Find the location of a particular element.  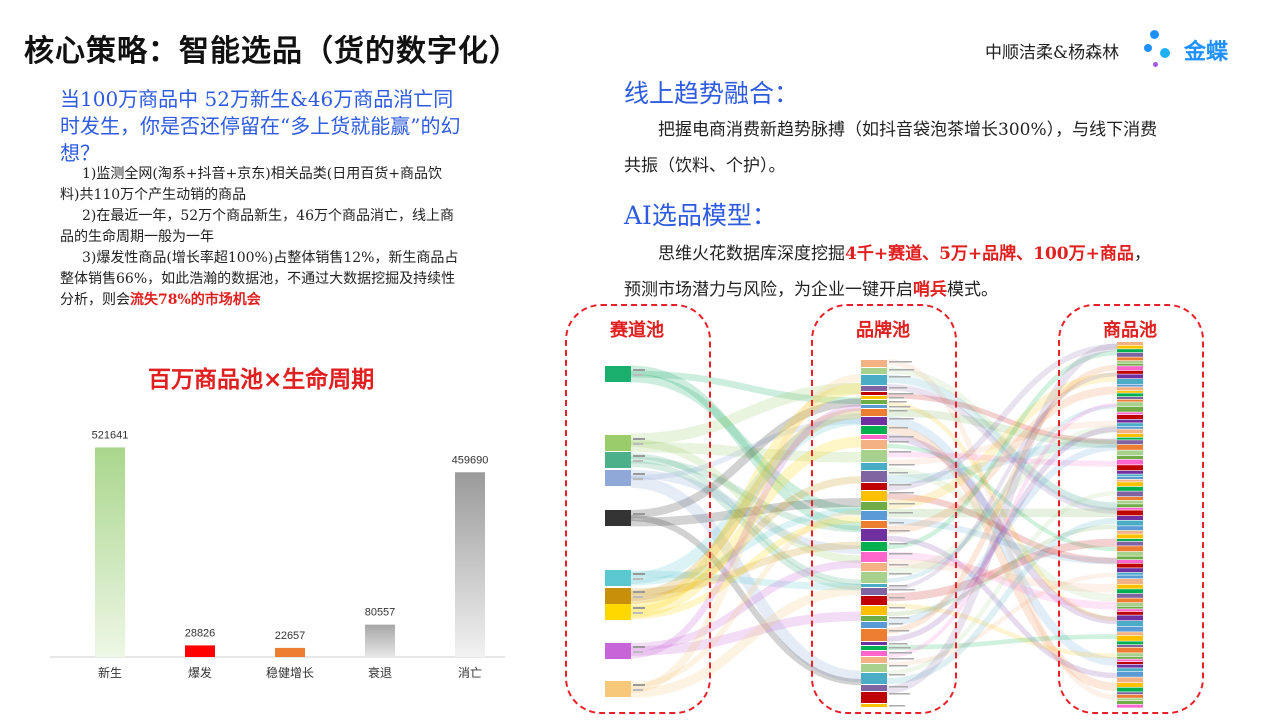

ai-text-highlight: 4千+赛道、5万+品牌、100万+商品 is located at coordinates (989, 254).